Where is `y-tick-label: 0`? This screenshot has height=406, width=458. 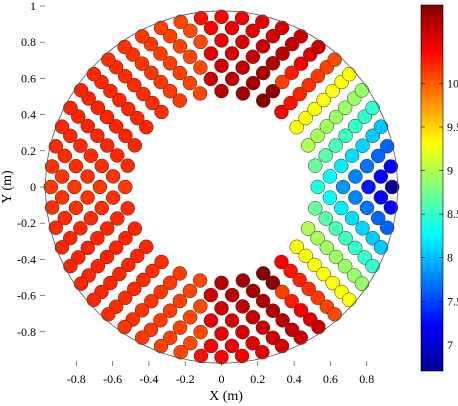 y-tick-label: 0 is located at coordinates (33, 187).